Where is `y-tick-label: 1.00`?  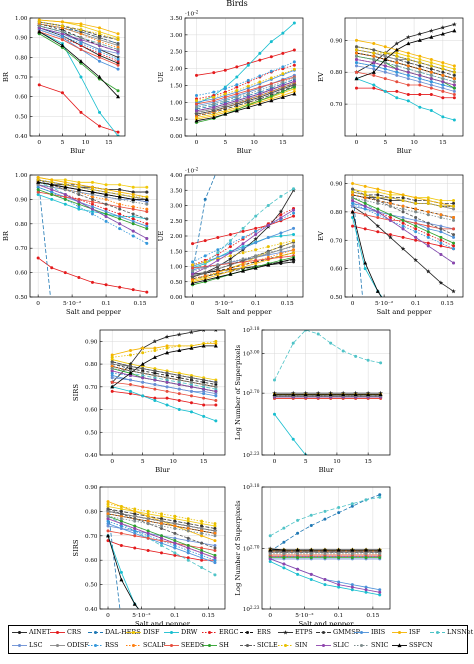 y-tick-label: 1.00 is located at coordinates (176, 103).